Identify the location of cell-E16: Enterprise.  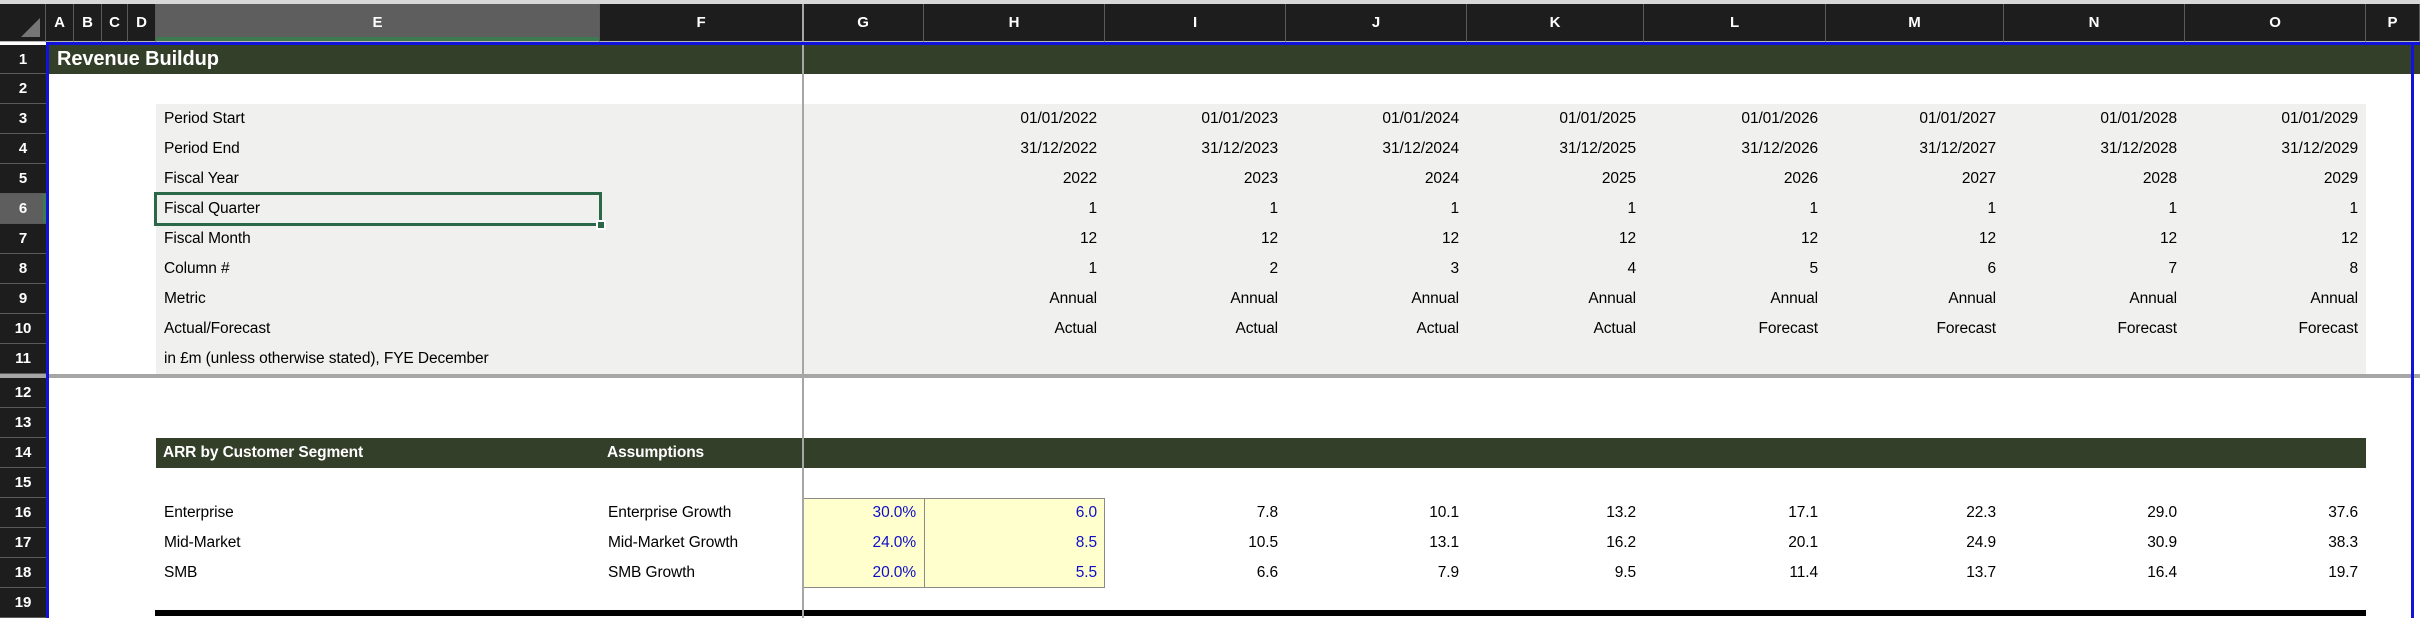
(199, 512).